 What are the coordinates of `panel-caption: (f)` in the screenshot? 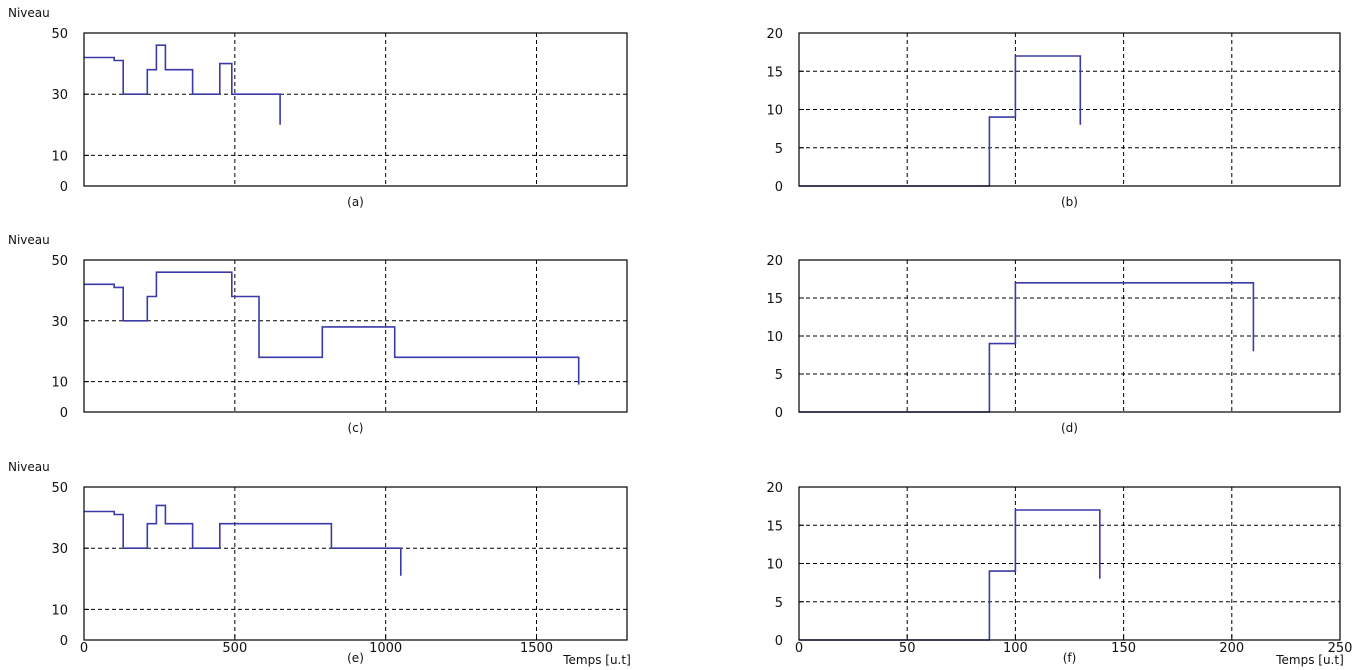 It's located at (1070, 658).